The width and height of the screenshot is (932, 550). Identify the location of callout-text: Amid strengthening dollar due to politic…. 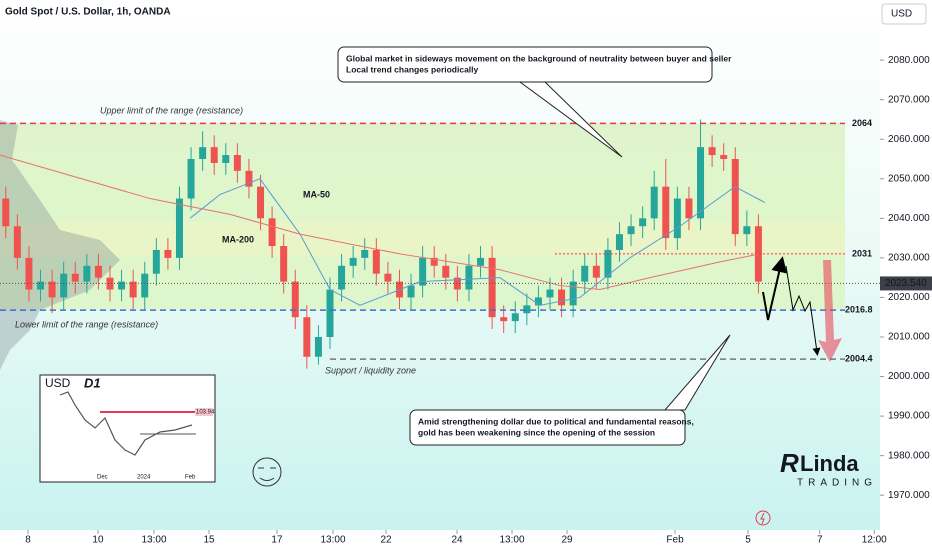
(556, 421).